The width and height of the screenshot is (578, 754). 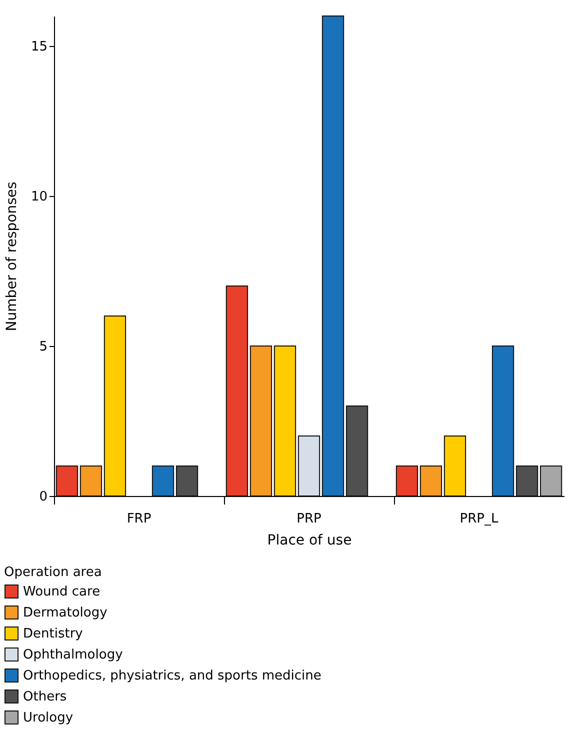 What do you see at coordinates (139, 519) in the screenshot?
I see `x-tick-label: FRP` at bounding box center [139, 519].